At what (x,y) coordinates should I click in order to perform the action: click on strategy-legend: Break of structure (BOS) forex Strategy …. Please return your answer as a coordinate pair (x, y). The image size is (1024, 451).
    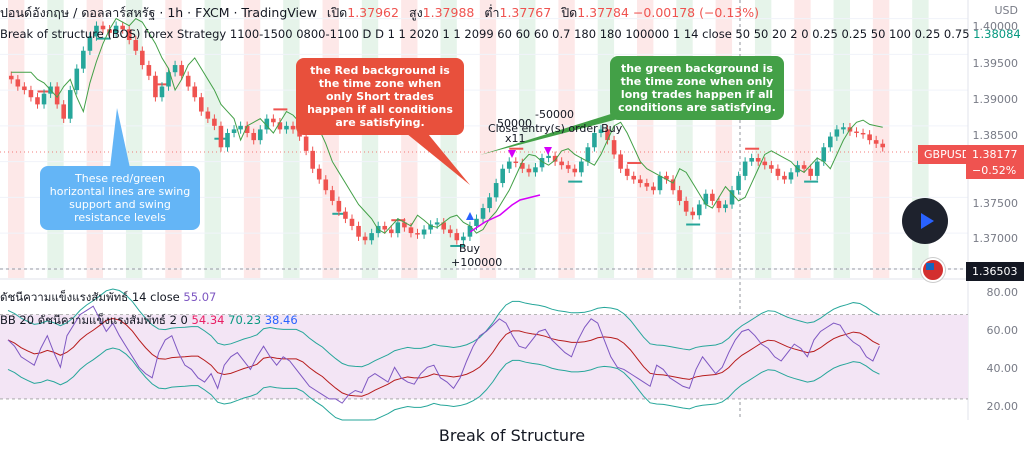
    Looking at the image, I should click on (510, 34).